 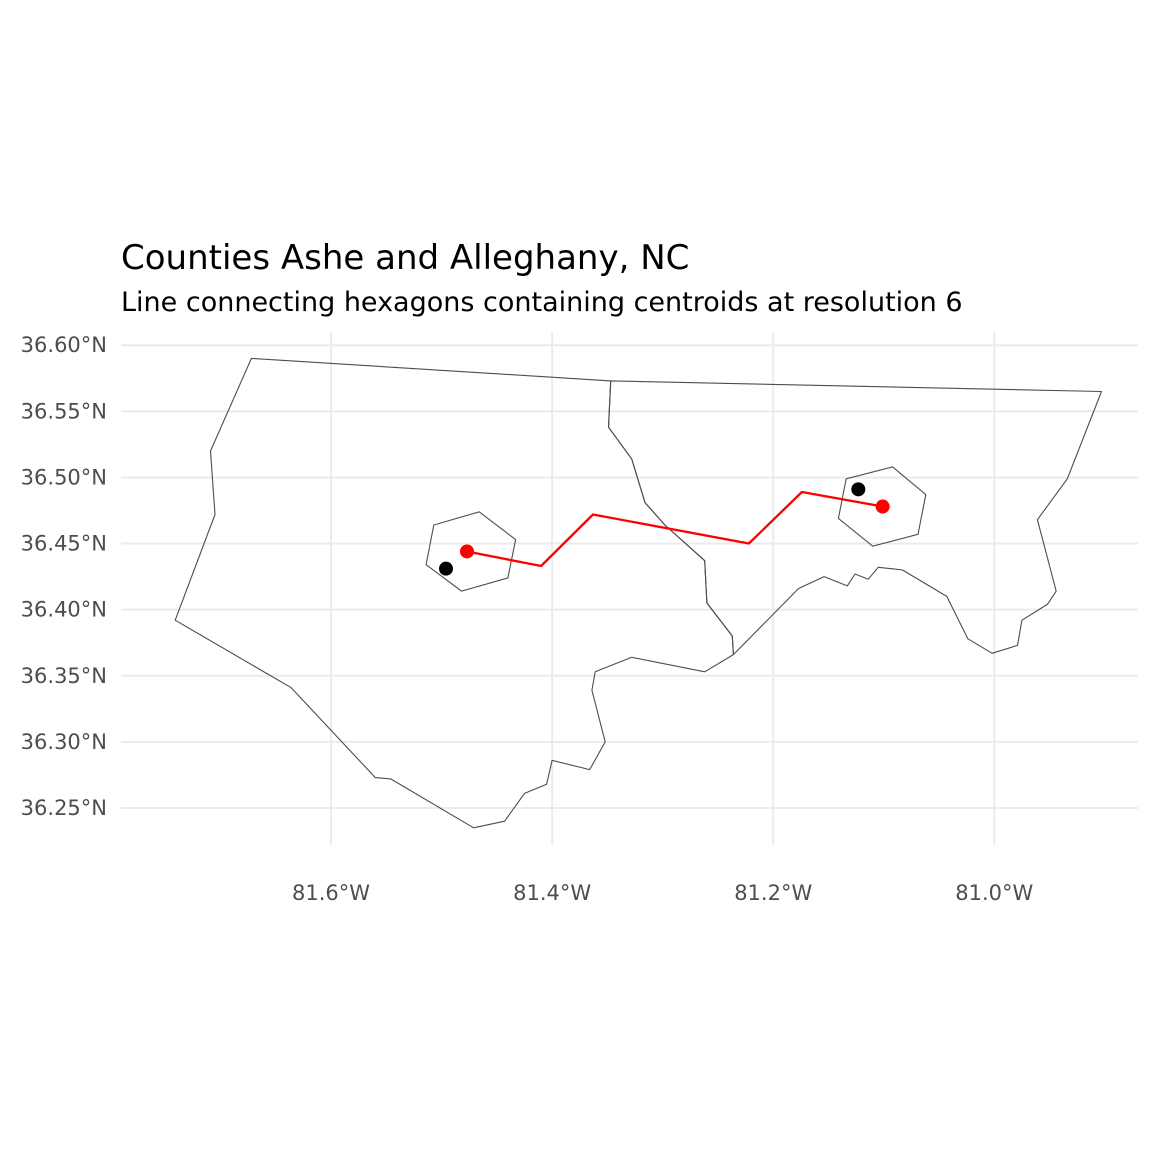 I want to click on y-tick-label: 36.55°N, so click(x=64, y=411).